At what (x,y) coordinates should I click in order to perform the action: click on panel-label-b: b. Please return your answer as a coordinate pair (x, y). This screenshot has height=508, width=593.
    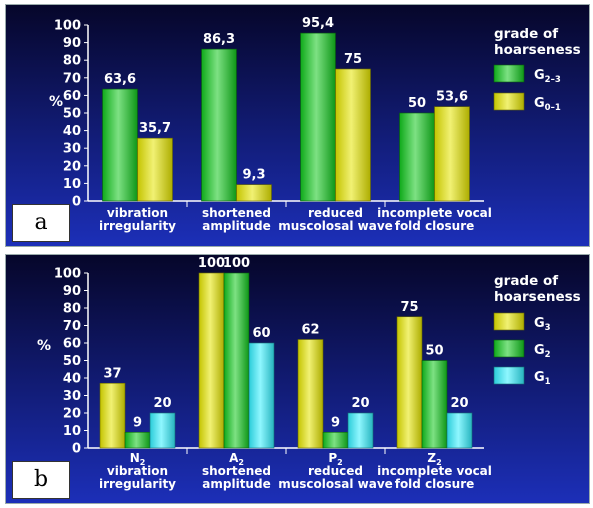
    Looking at the image, I should click on (41, 480).